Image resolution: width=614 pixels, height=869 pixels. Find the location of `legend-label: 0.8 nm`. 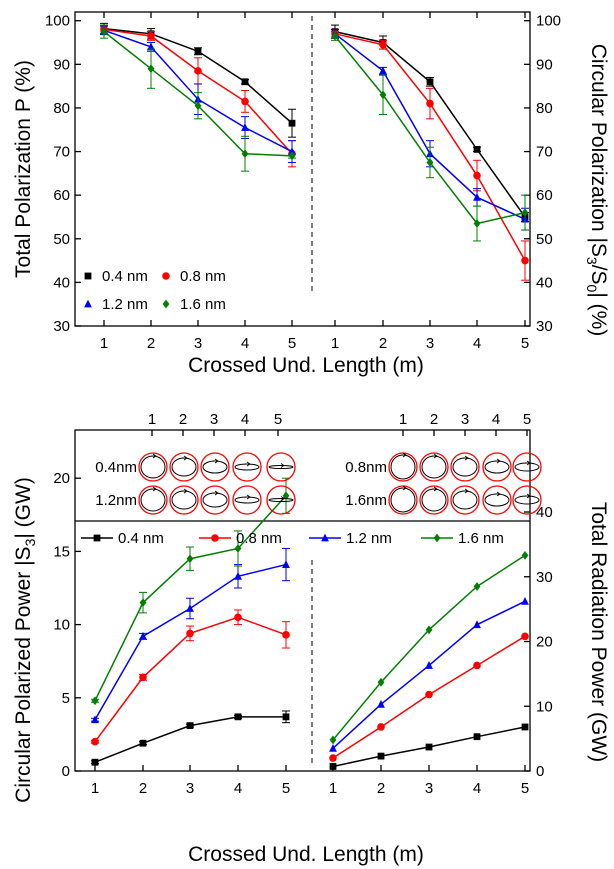

legend-label: 0.8 nm is located at coordinates (259, 538).